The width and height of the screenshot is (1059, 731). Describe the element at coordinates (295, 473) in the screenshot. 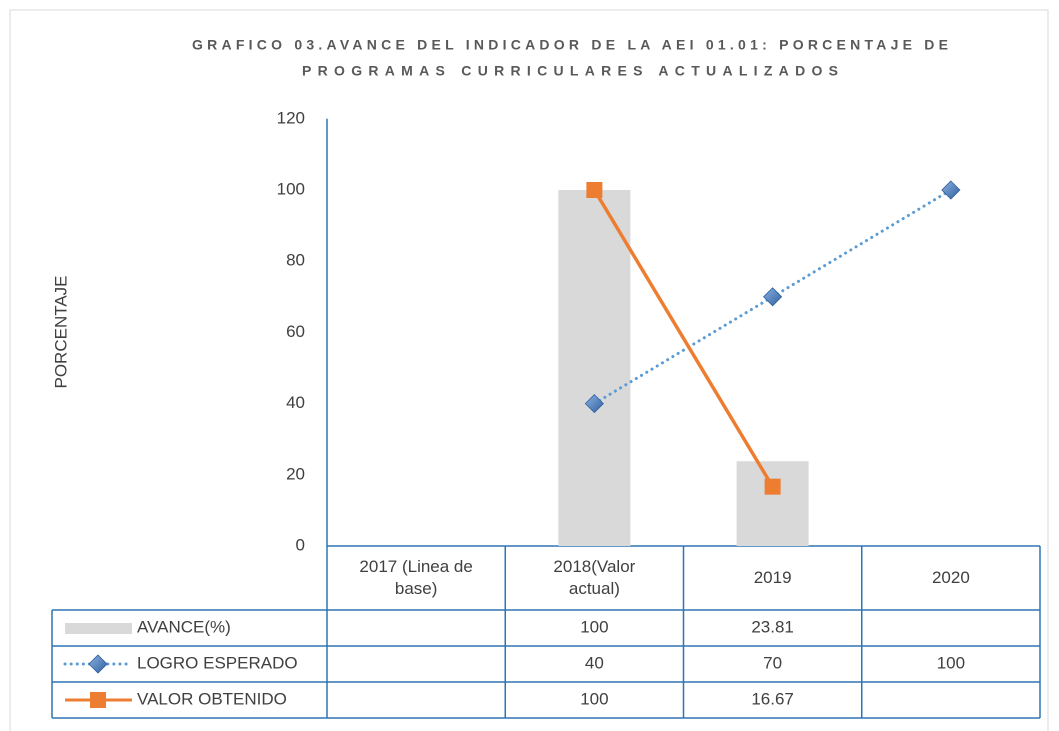

I see `y-tick-label: 20` at that location.